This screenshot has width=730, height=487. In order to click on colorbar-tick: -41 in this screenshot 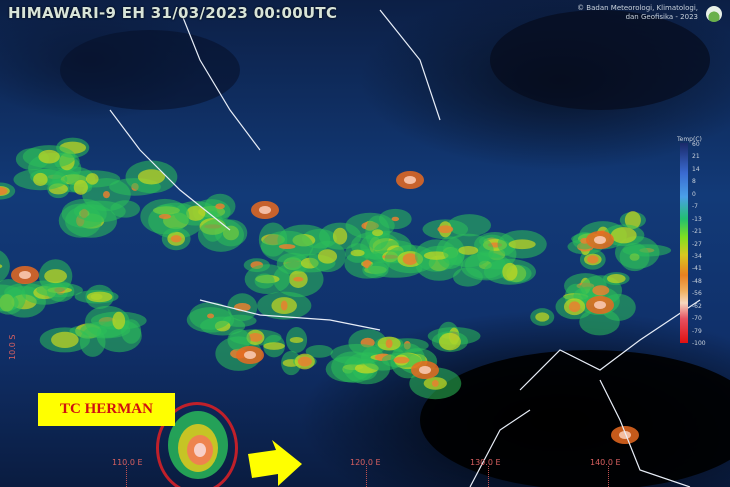, I will do `click(697, 269)`.